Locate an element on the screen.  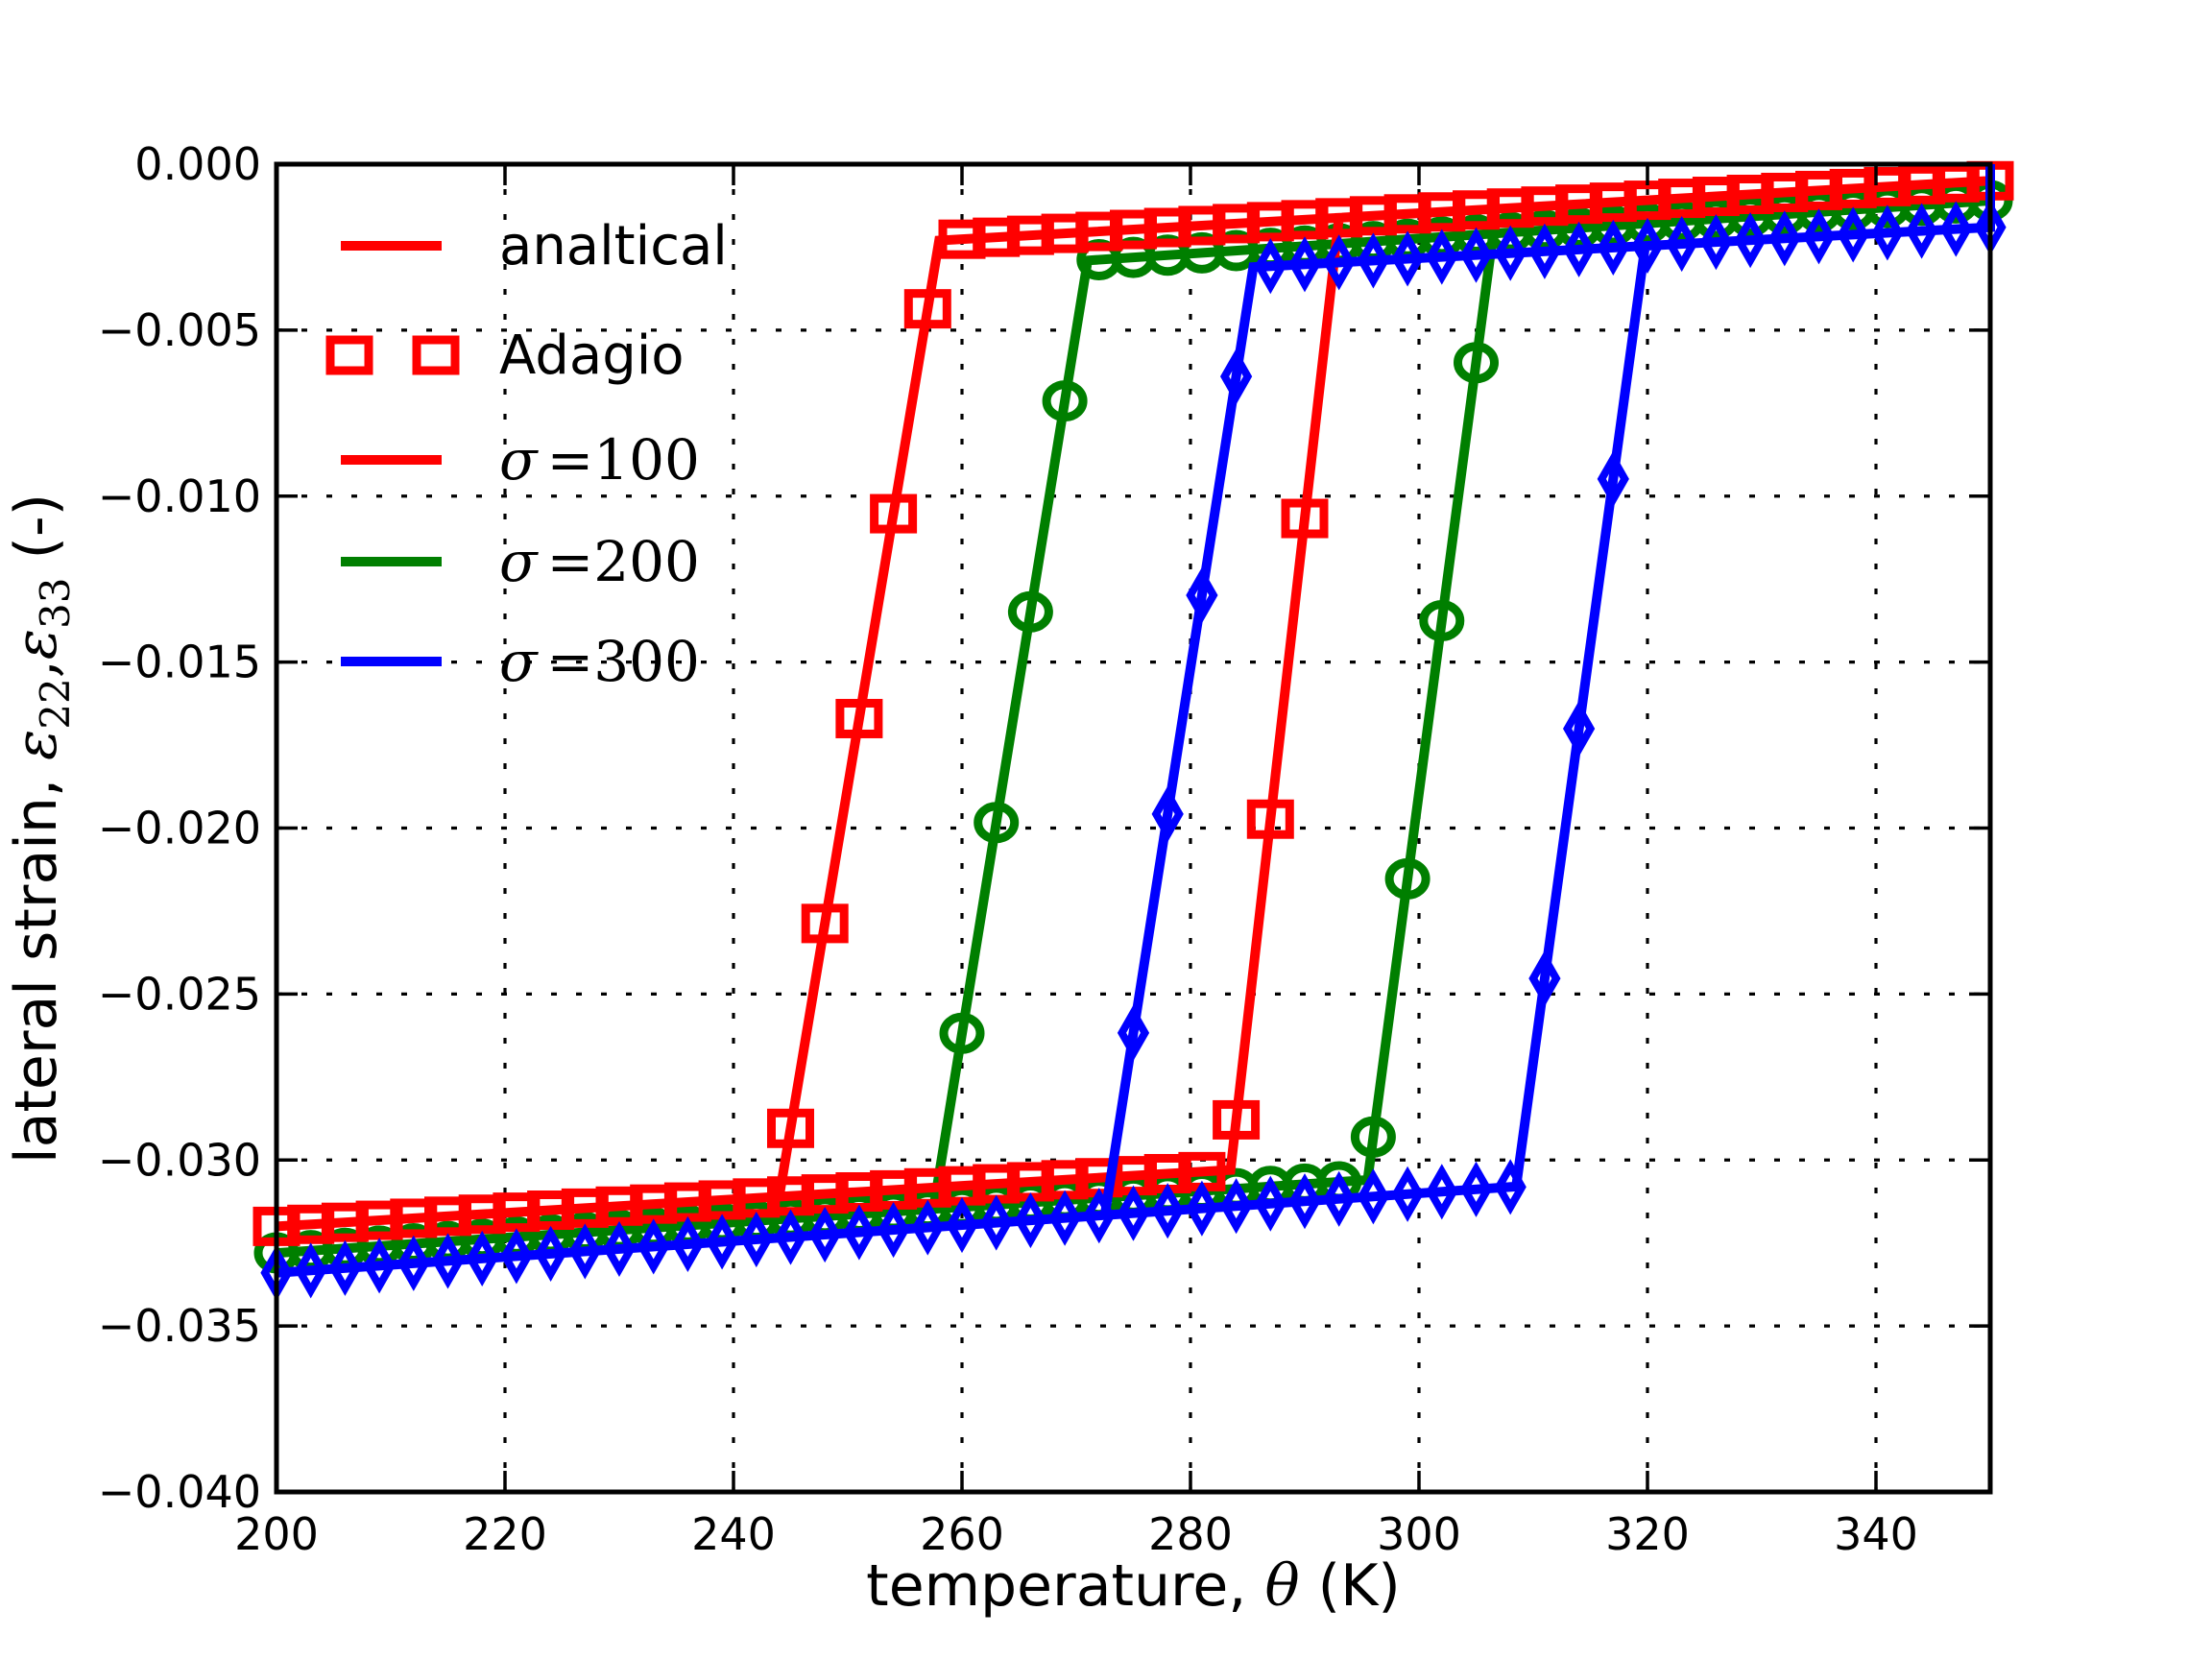
y-tick-label: −0.015 is located at coordinates (179, 662).